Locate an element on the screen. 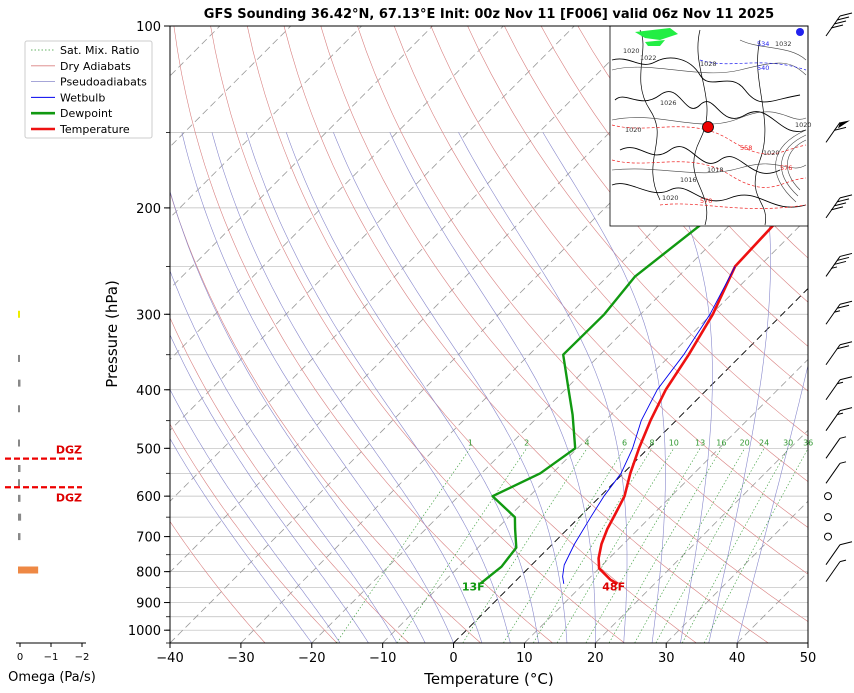  surface-label: 13F is located at coordinates (473, 587).